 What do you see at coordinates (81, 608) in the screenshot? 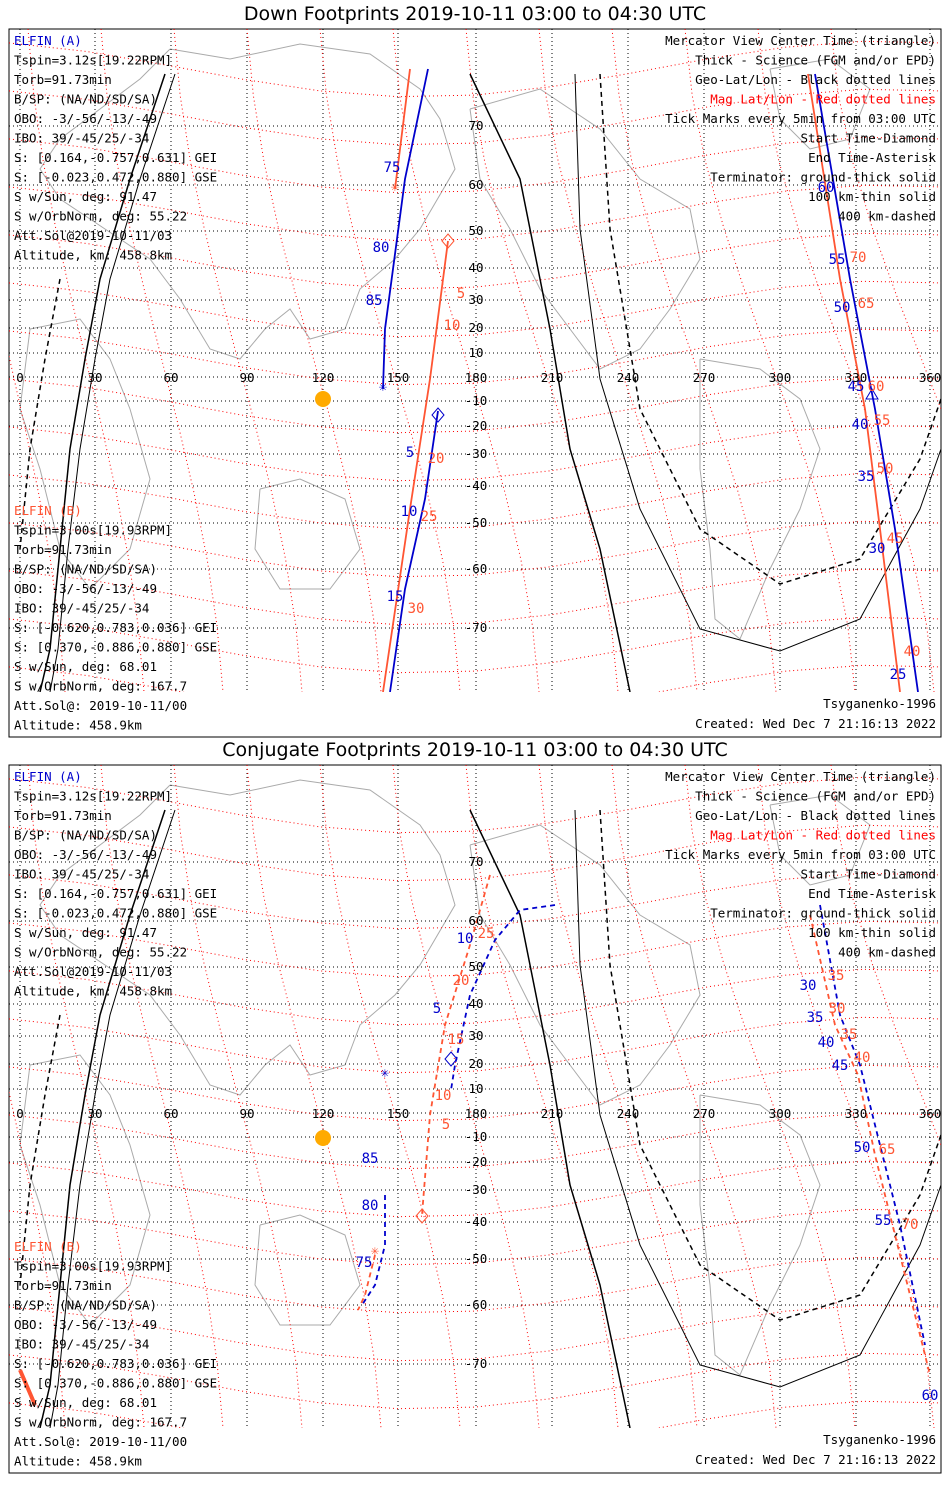
I see `elfin-b-info-line: IBO: 39/-45/25/-34` at bounding box center [81, 608].